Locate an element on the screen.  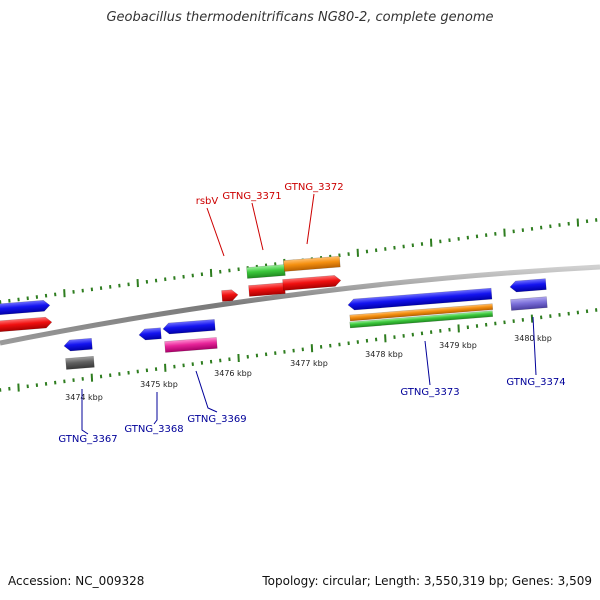
scale-label: 3475 kbp is located at coordinates (159, 384).